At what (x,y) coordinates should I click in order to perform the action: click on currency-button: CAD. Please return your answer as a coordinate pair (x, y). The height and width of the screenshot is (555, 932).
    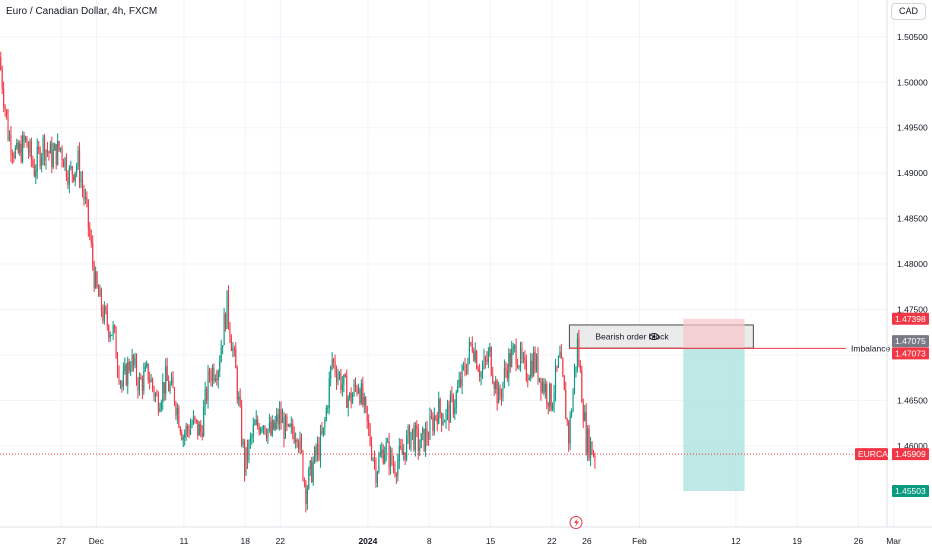
    Looking at the image, I should click on (908, 11).